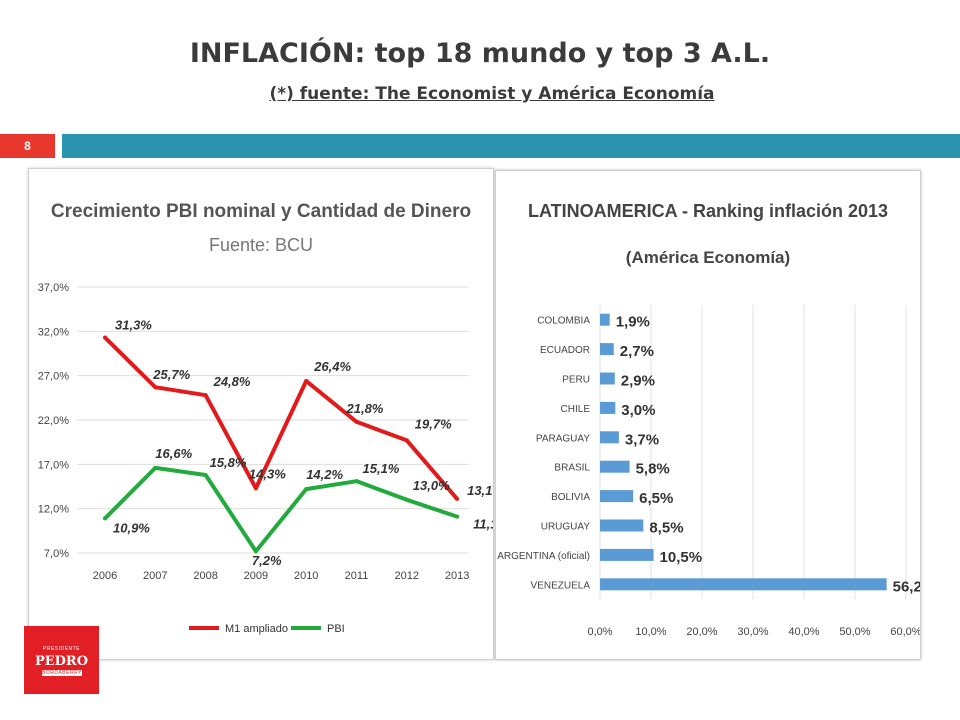 This screenshot has height=720, width=960. What do you see at coordinates (228, 462) in the screenshot?
I see `data-label: 15,8%` at bounding box center [228, 462].